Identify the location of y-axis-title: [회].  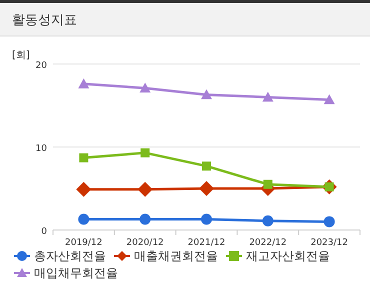
(21, 55).